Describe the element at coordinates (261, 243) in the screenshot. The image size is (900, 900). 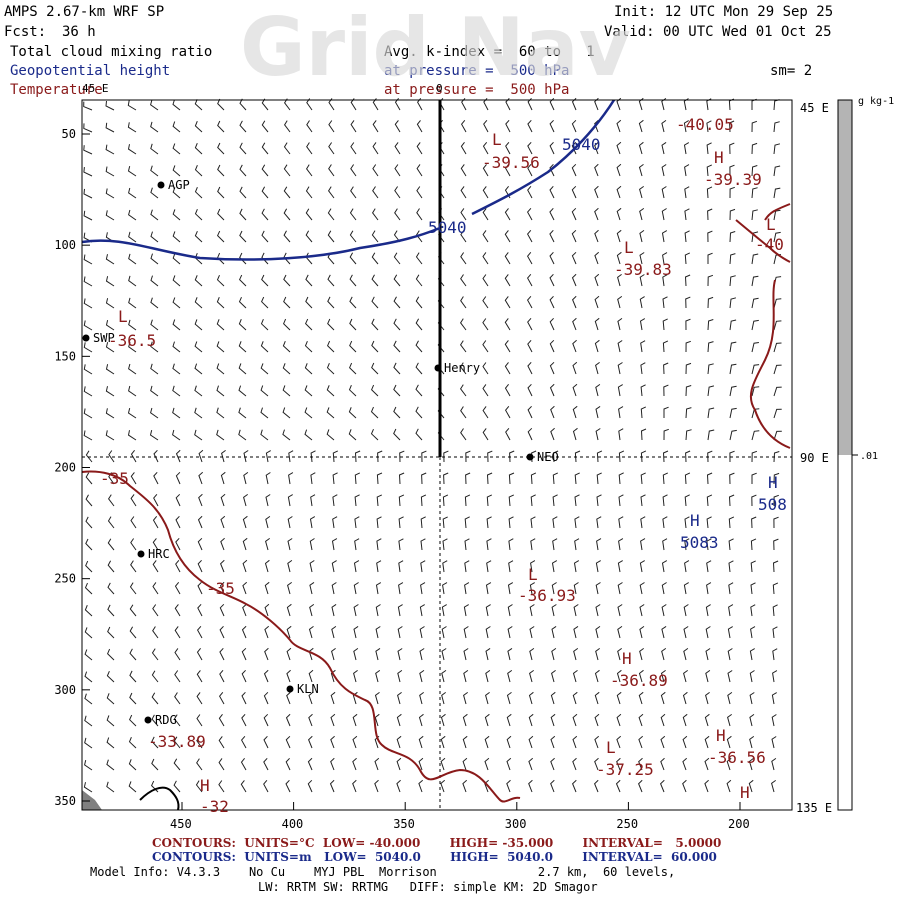
I see `height-contour-5040-west` at that location.